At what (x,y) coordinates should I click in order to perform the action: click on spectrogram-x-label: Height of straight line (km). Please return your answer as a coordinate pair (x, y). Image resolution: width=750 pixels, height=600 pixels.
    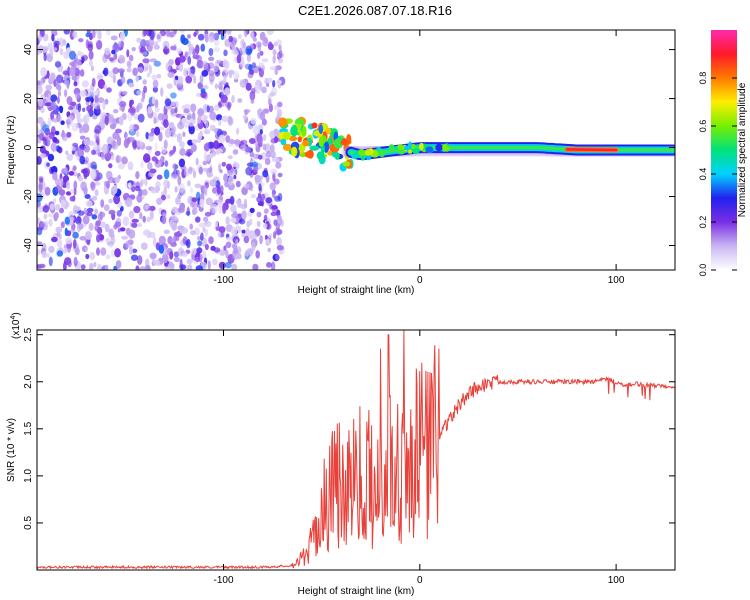
    Looking at the image, I should click on (356, 290).